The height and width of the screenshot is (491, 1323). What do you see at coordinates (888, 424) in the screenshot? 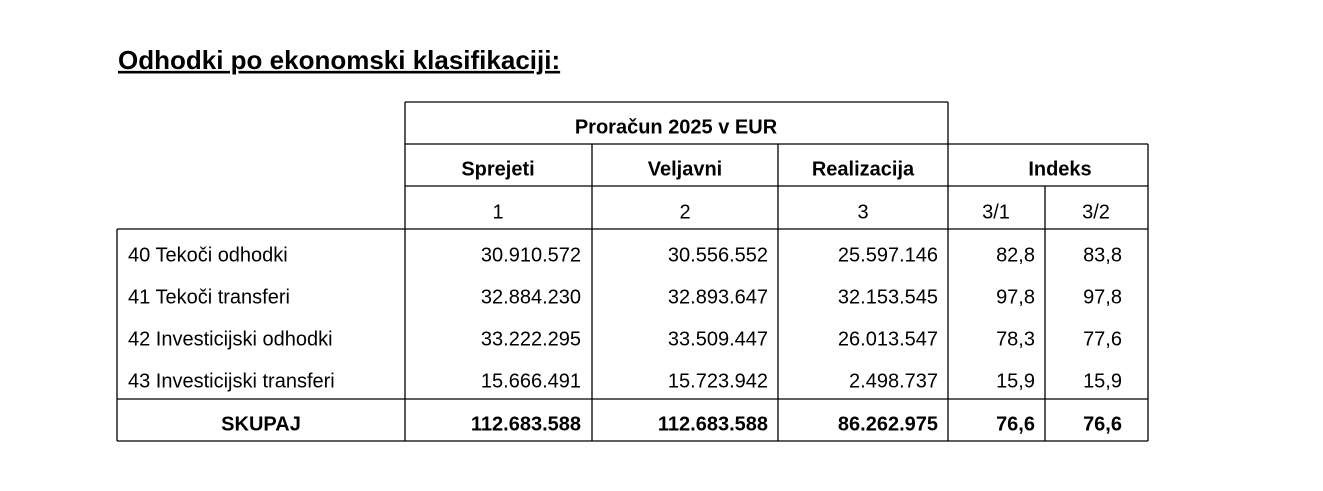
I see `total-value: 86.262.975` at bounding box center [888, 424].